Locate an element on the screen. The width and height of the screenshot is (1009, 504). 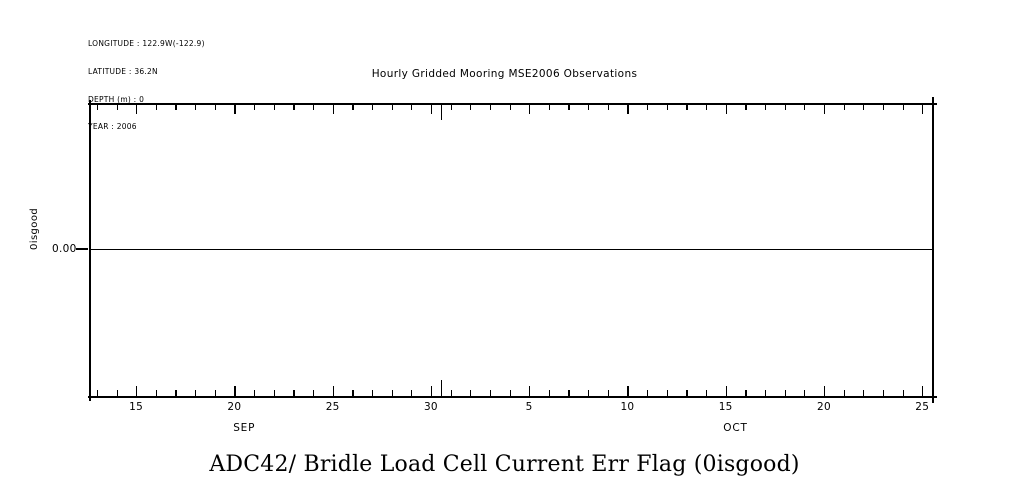
month-label-sep: SEP is located at coordinates (244, 428).